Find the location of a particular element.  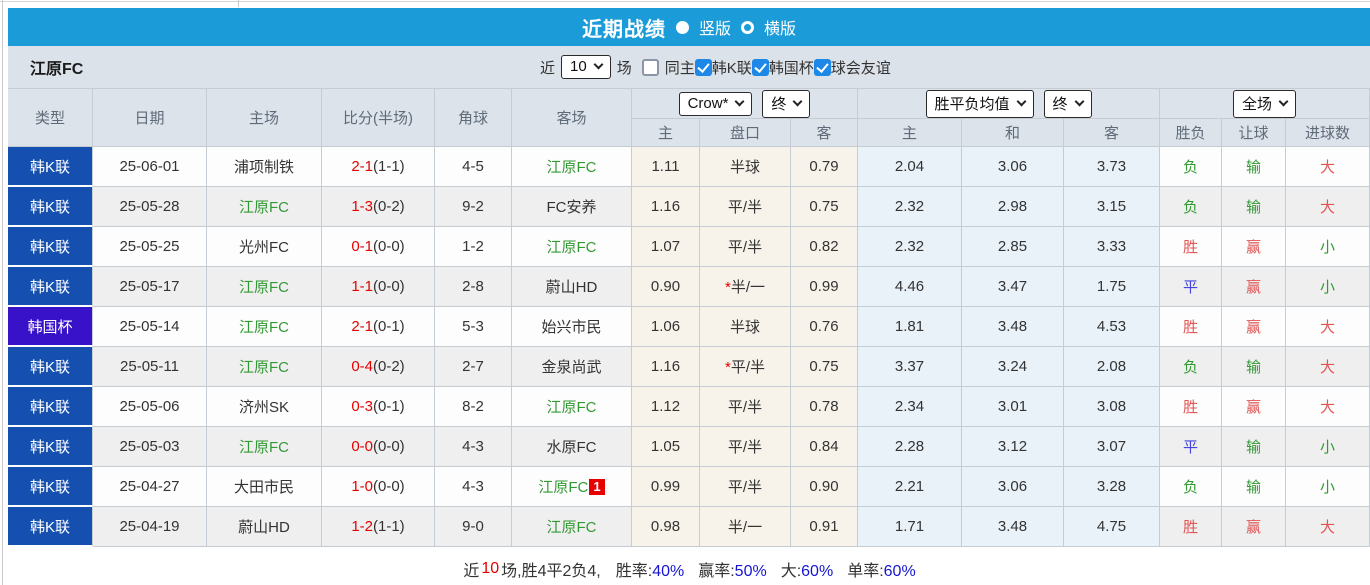

ah-line: 半球 is located at coordinates (745, 167).